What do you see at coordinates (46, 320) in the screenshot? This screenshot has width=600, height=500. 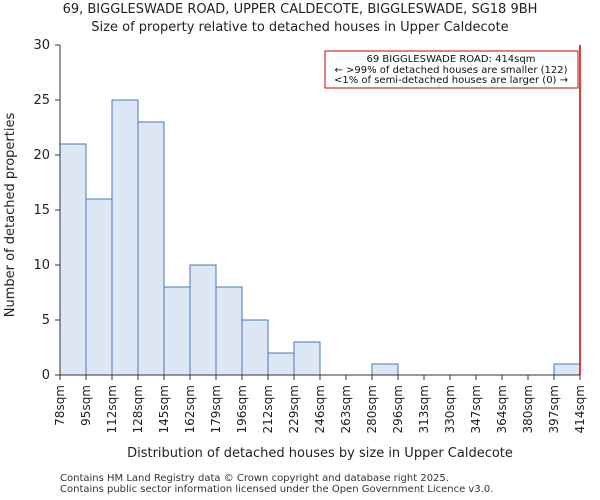 I see `y-tick-label: 5` at bounding box center [46, 320].